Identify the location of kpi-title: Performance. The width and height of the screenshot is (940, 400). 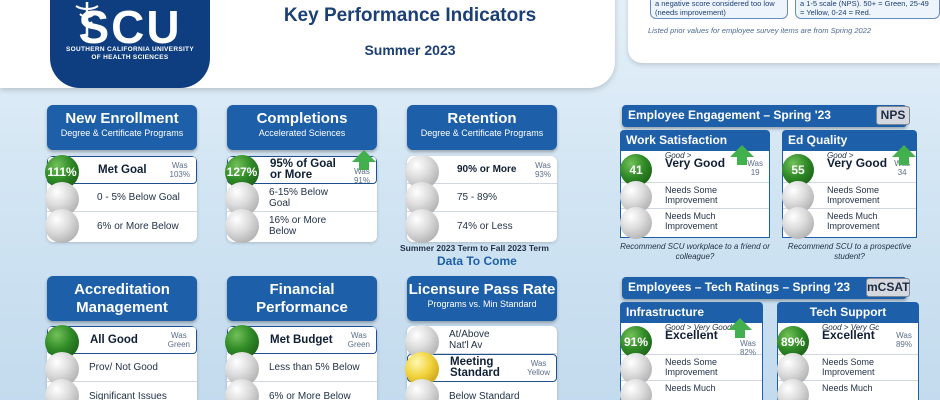
(302, 307).